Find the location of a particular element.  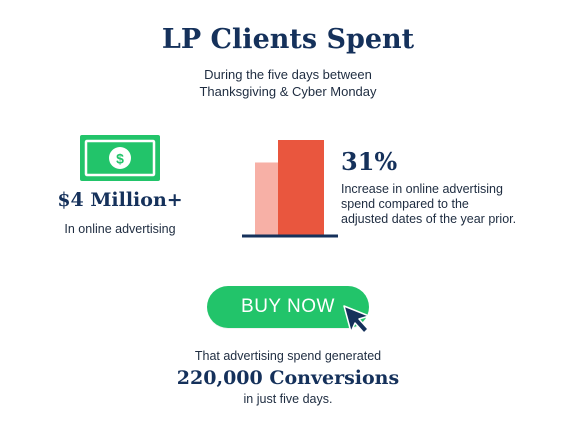

money-bill-icon: $ is located at coordinates (120, 158).